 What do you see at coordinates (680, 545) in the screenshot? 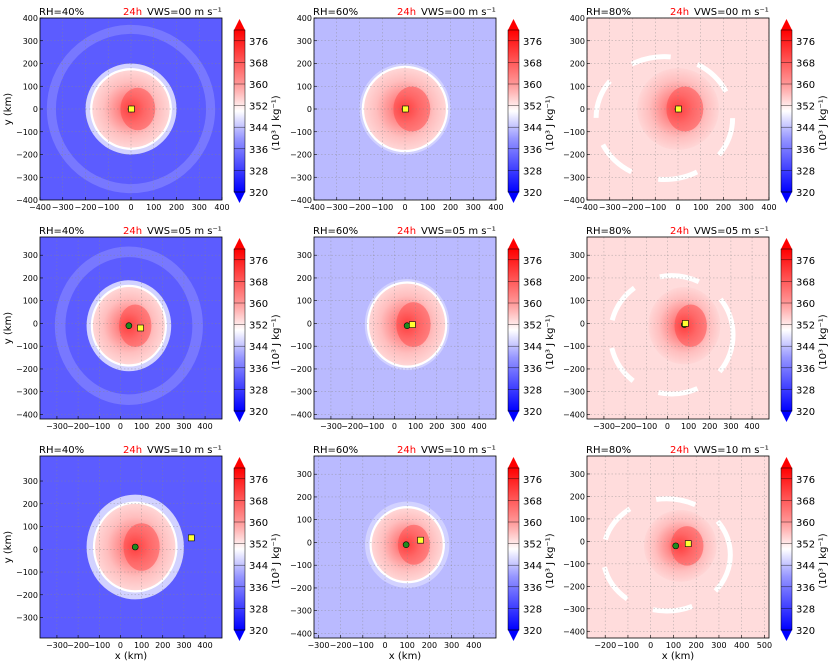
I see `vortex-core` at bounding box center [680, 545].